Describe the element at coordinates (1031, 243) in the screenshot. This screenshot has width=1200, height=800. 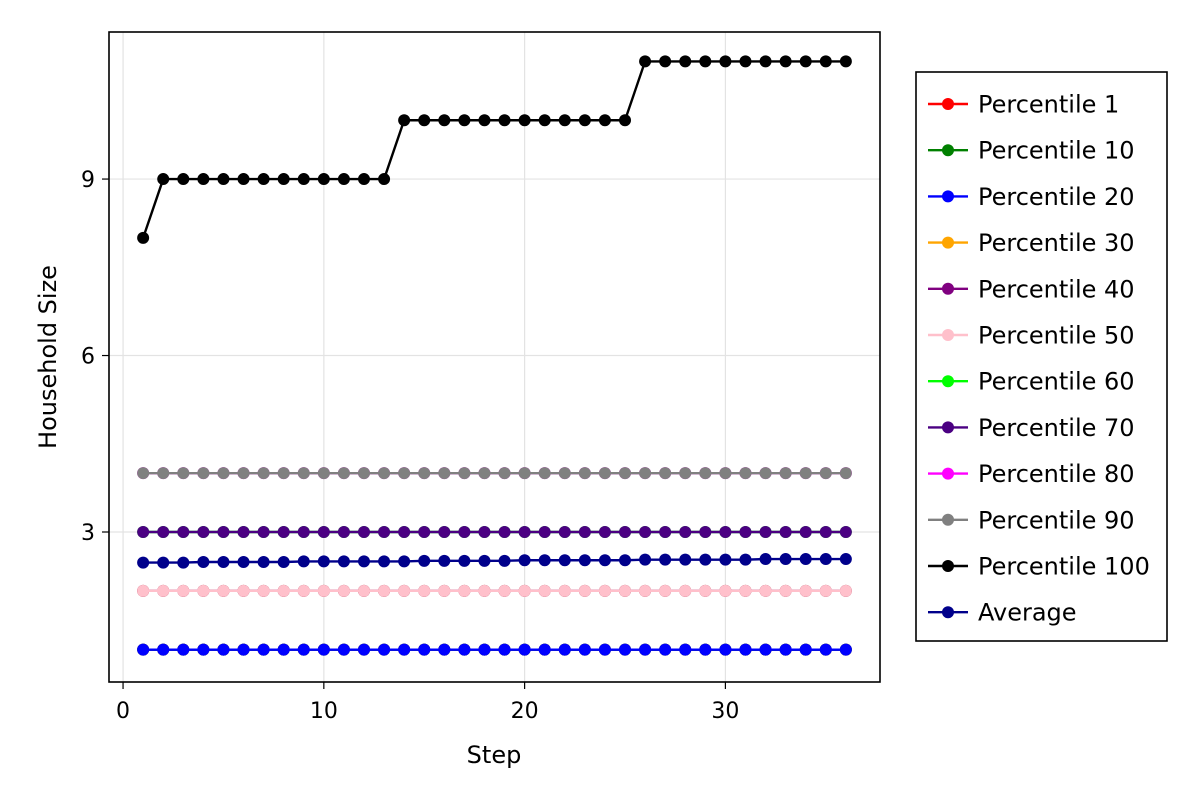
I see `legend-item: Percentile 30` at that location.